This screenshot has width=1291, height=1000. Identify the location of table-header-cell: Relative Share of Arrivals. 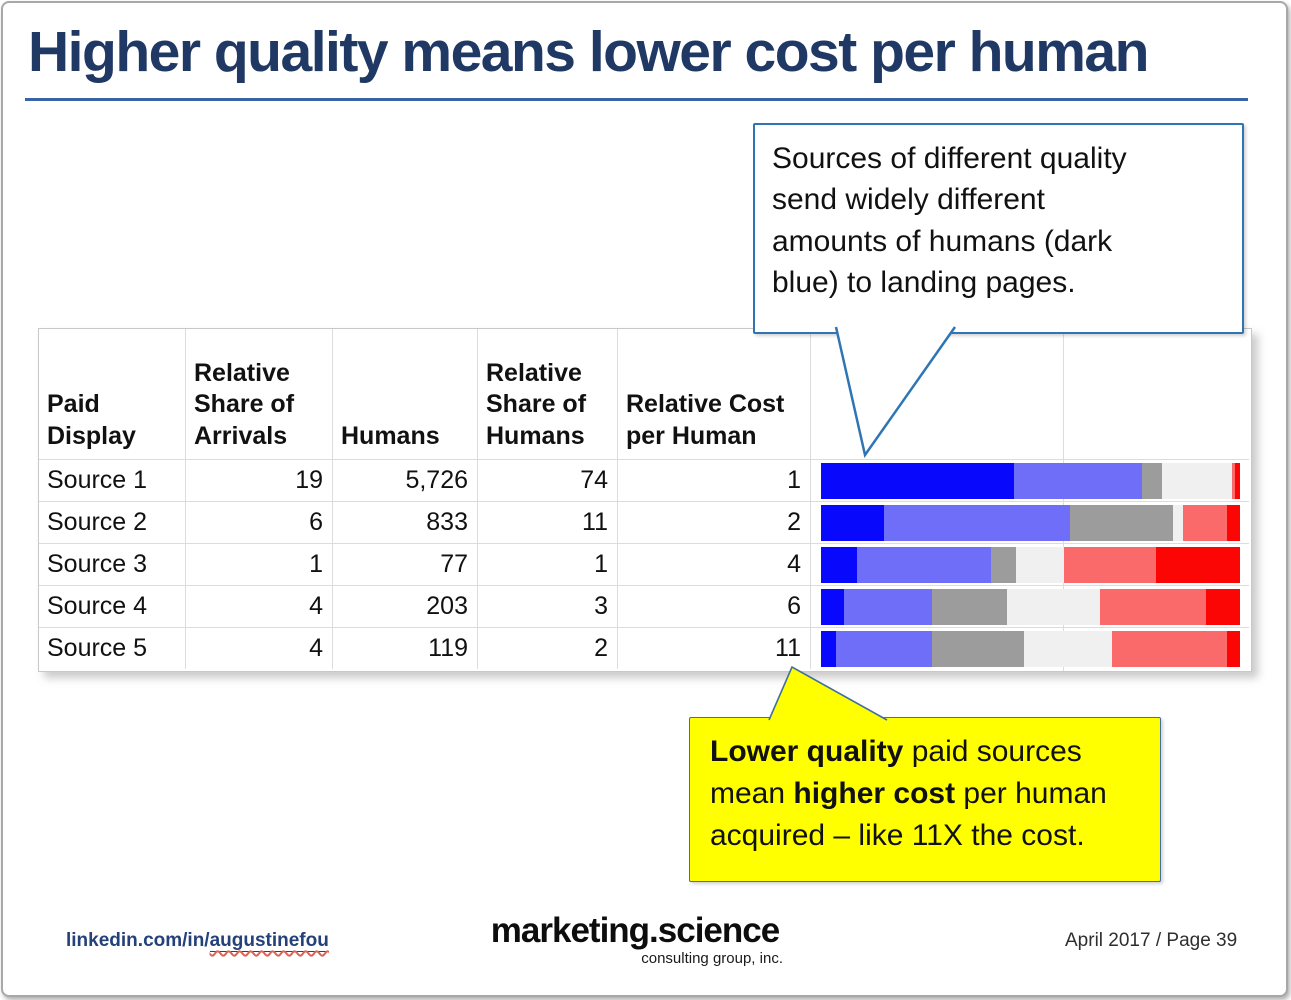
(259, 394).